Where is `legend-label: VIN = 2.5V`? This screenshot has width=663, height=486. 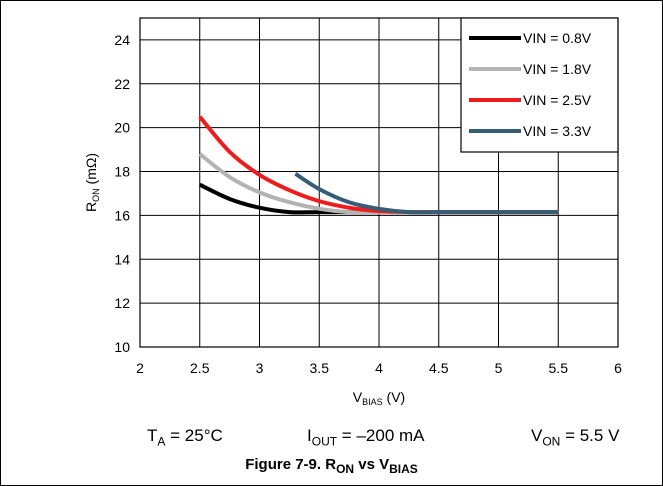 legend-label: VIN = 2.5V is located at coordinates (557, 100).